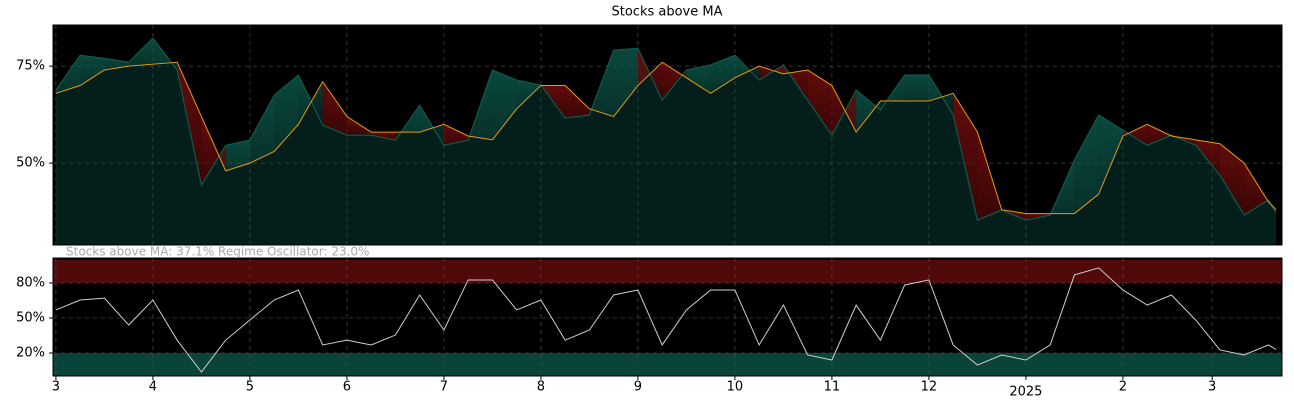 The width and height of the screenshot is (1294, 400). What do you see at coordinates (1025, 392) in the screenshot?
I see `x-tick-label: 2025` at bounding box center [1025, 392].